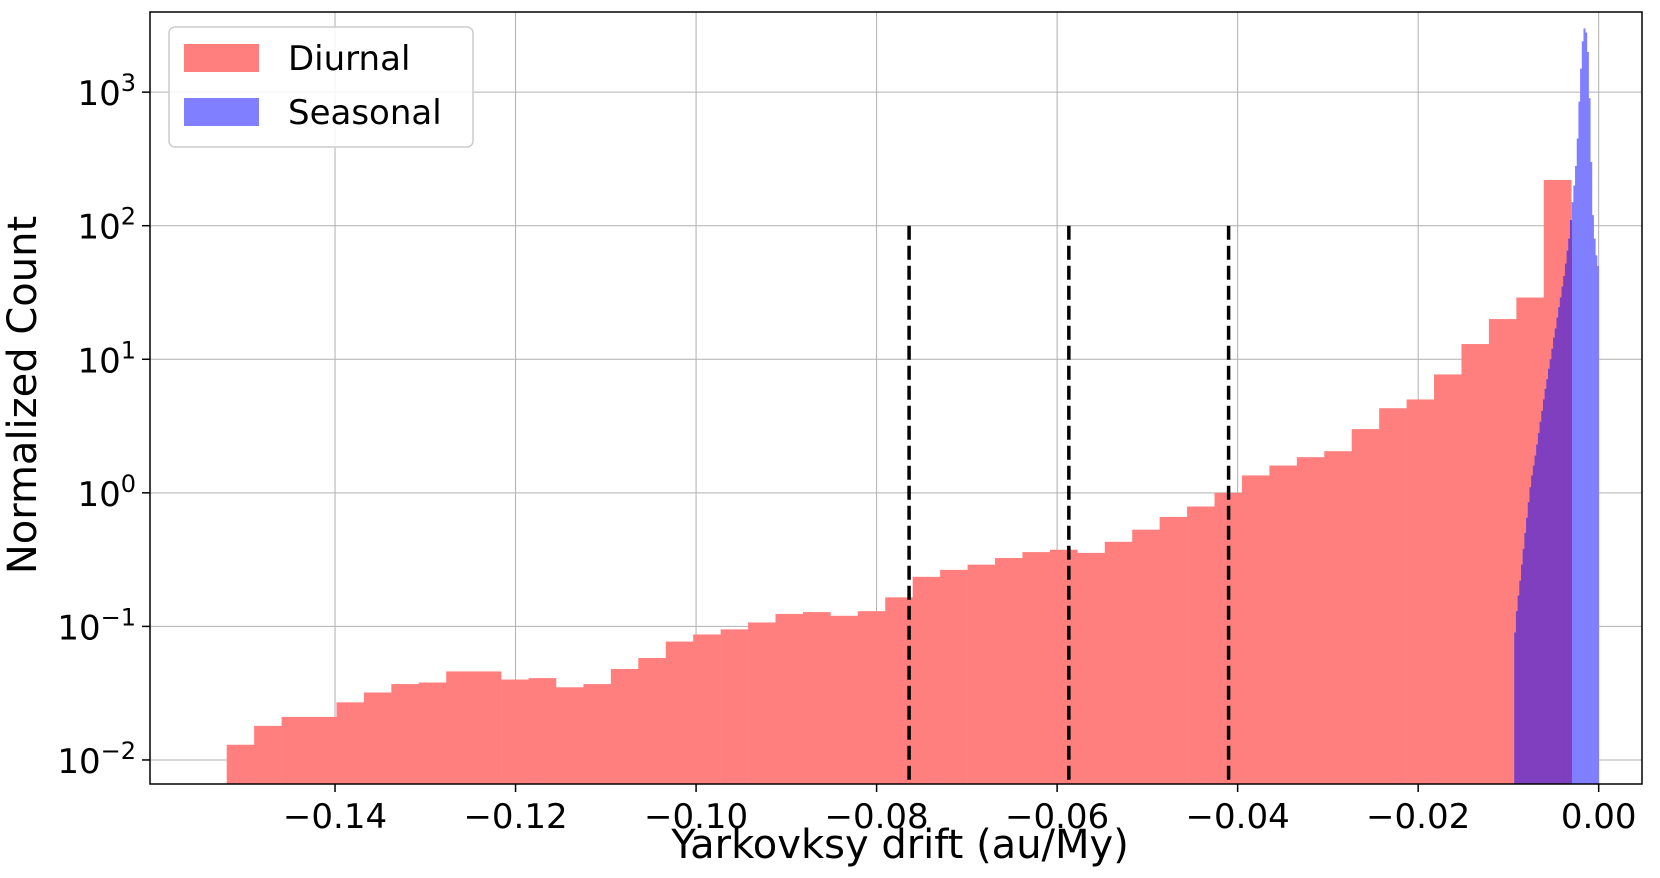 Image resolution: width=1660 pixels, height=878 pixels. I want to click on legend-label-seasonal: Seasonal, so click(365, 113).